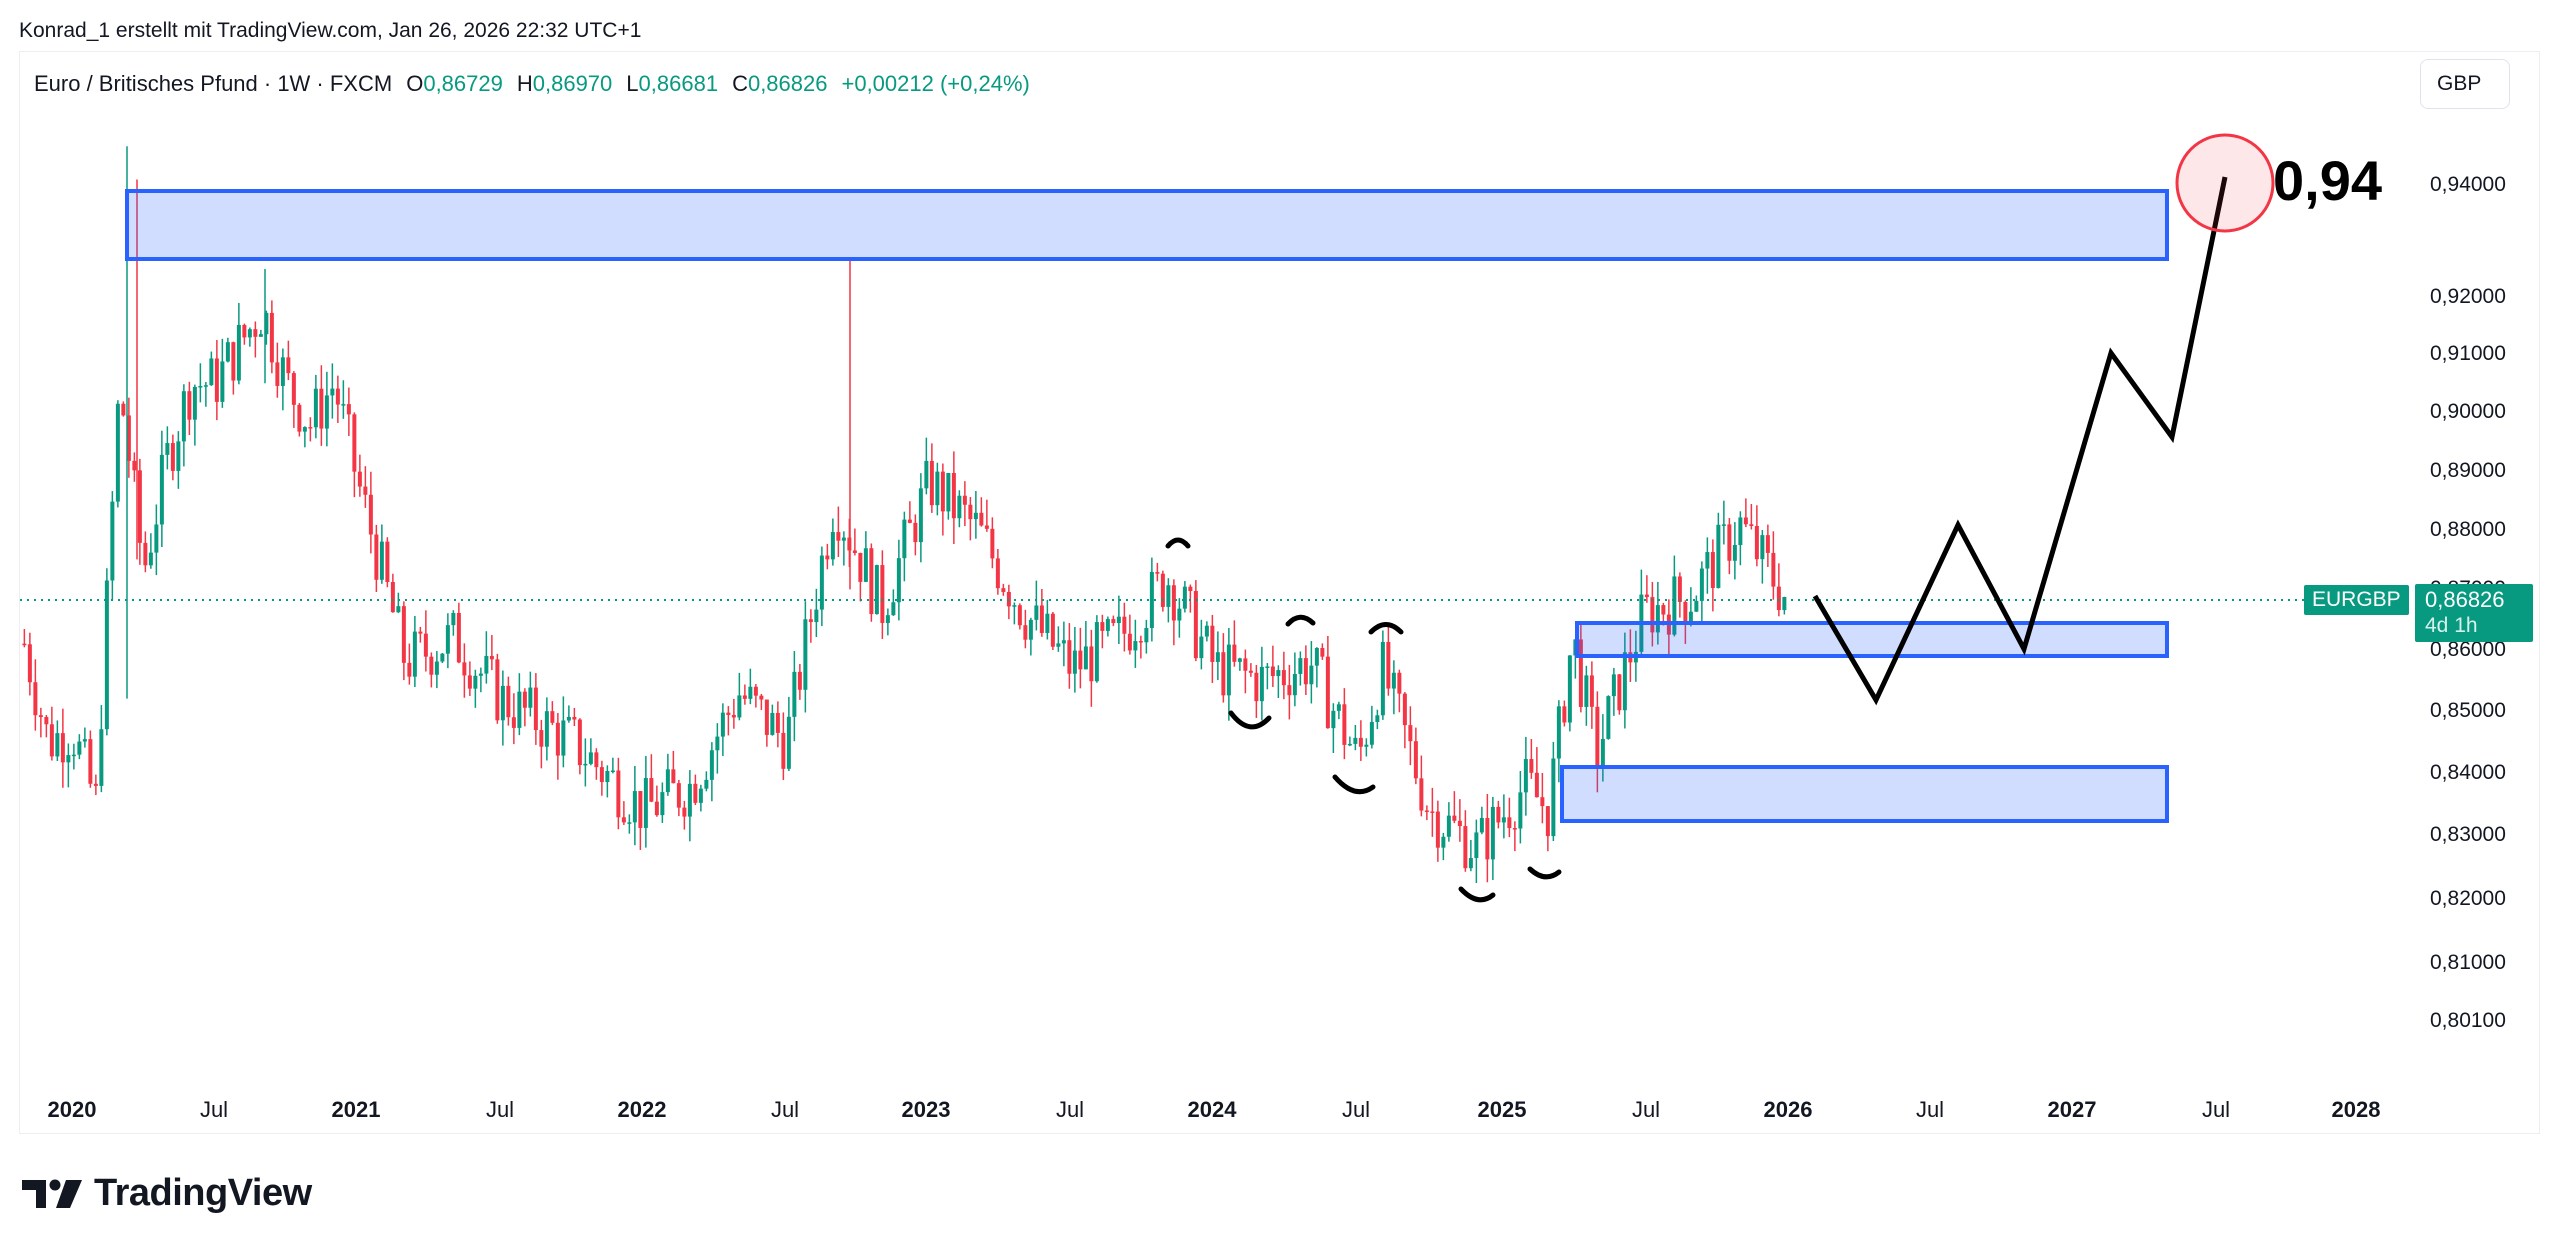 The height and width of the screenshot is (1249, 2560). What do you see at coordinates (2468, 898) in the screenshot?
I see `price-tick: 0,82000` at bounding box center [2468, 898].